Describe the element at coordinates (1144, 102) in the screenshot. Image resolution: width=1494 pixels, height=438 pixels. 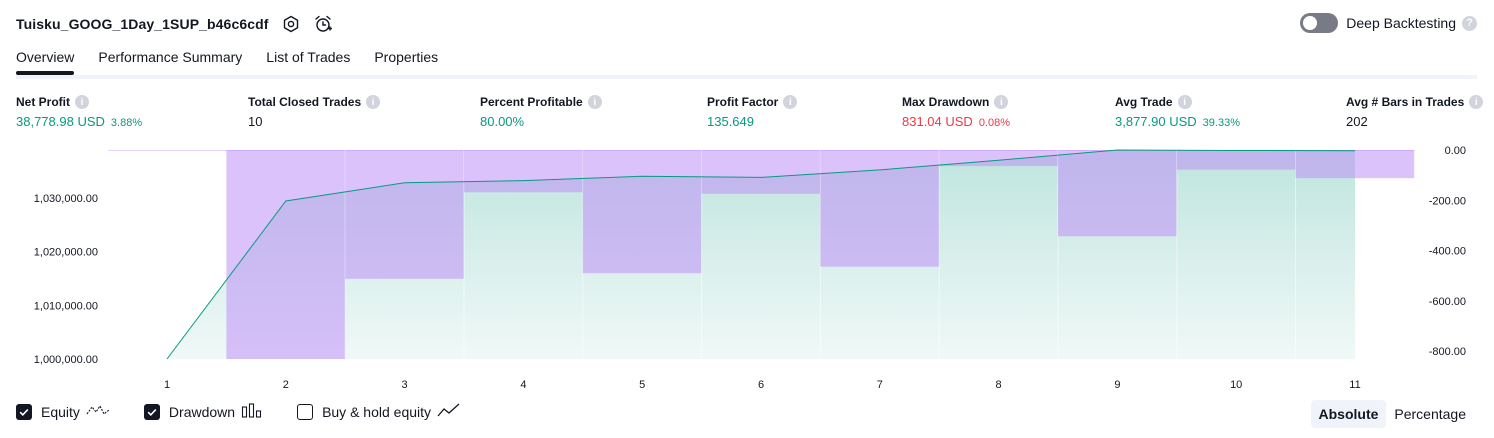
I see `metric-label: Avg Trade` at that location.